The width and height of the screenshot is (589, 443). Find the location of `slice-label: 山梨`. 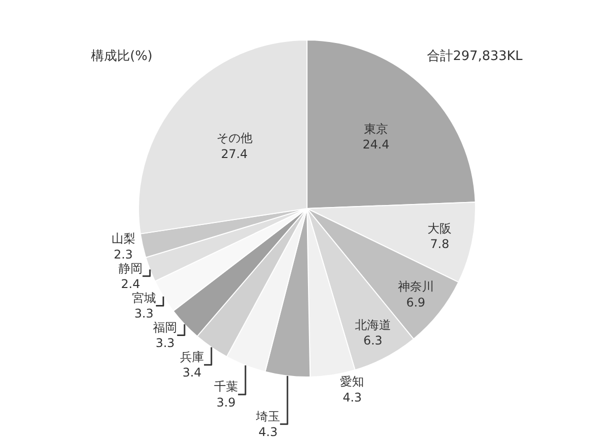

slice-label: 山梨 is located at coordinates (123, 239).